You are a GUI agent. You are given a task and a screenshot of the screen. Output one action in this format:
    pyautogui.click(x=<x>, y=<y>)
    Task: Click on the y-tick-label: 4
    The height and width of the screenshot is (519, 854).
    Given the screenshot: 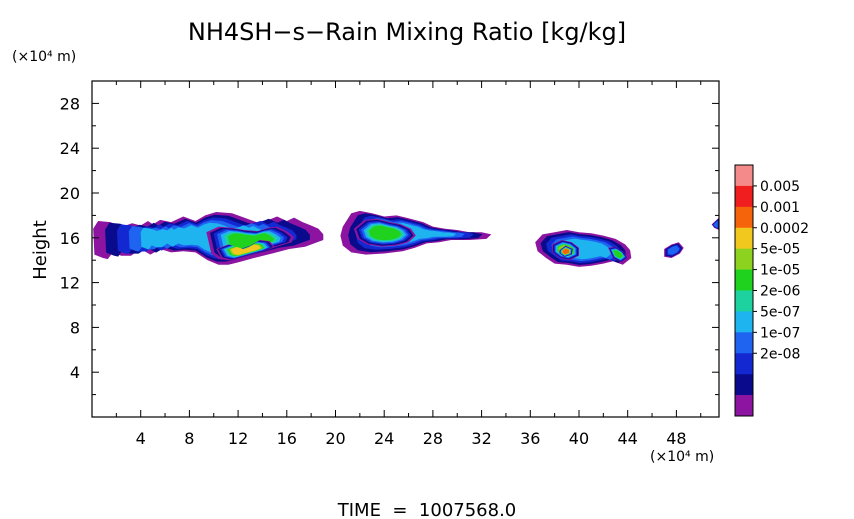 What is the action you would take?
    pyautogui.click(x=75, y=372)
    